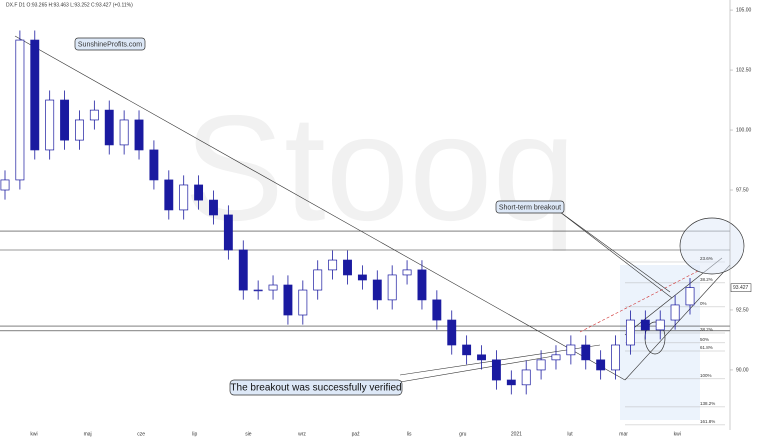 Image resolution: width=765 pixels, height=440 pixels. I want to click on fib-label: 100%, so click(706, 375).